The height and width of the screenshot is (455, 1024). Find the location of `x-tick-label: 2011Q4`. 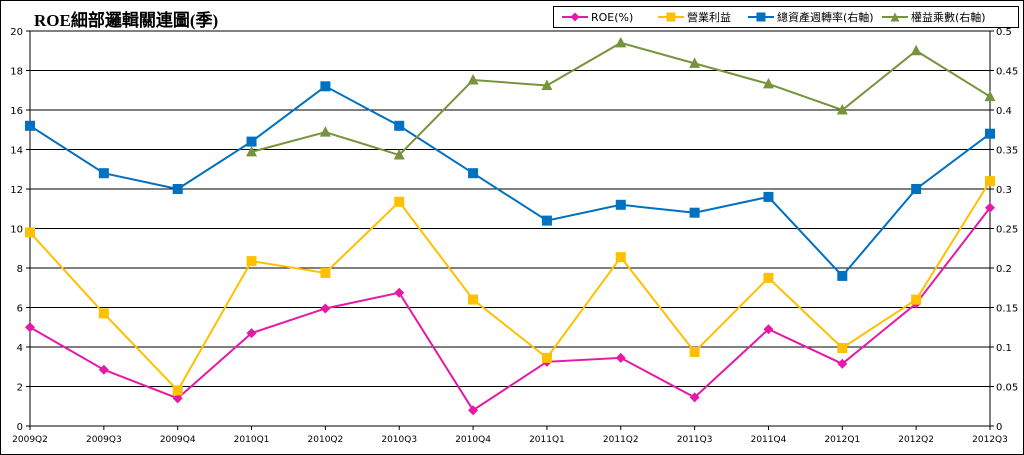

x-tick-label: 2011Q4 is located at coordinates (769, 440).